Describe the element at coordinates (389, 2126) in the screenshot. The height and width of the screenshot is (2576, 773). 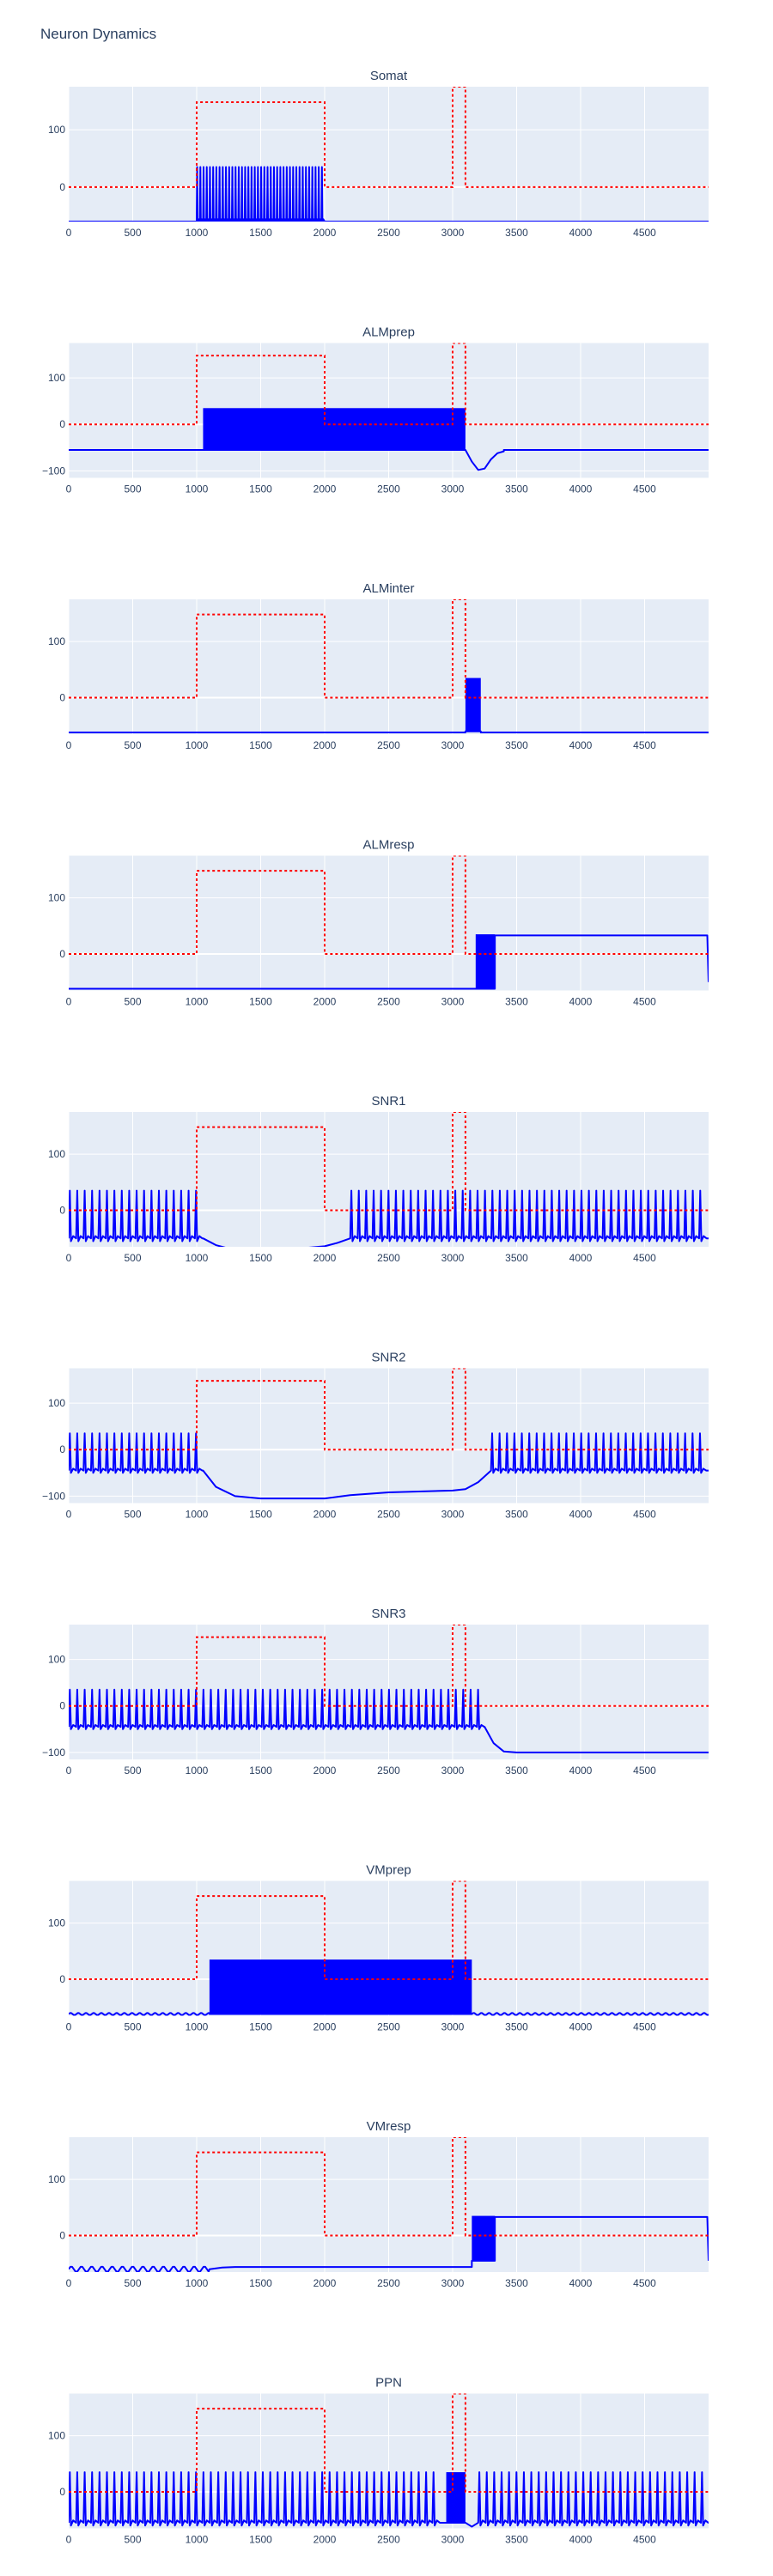
I see `chart-title: VMresp` at that location.